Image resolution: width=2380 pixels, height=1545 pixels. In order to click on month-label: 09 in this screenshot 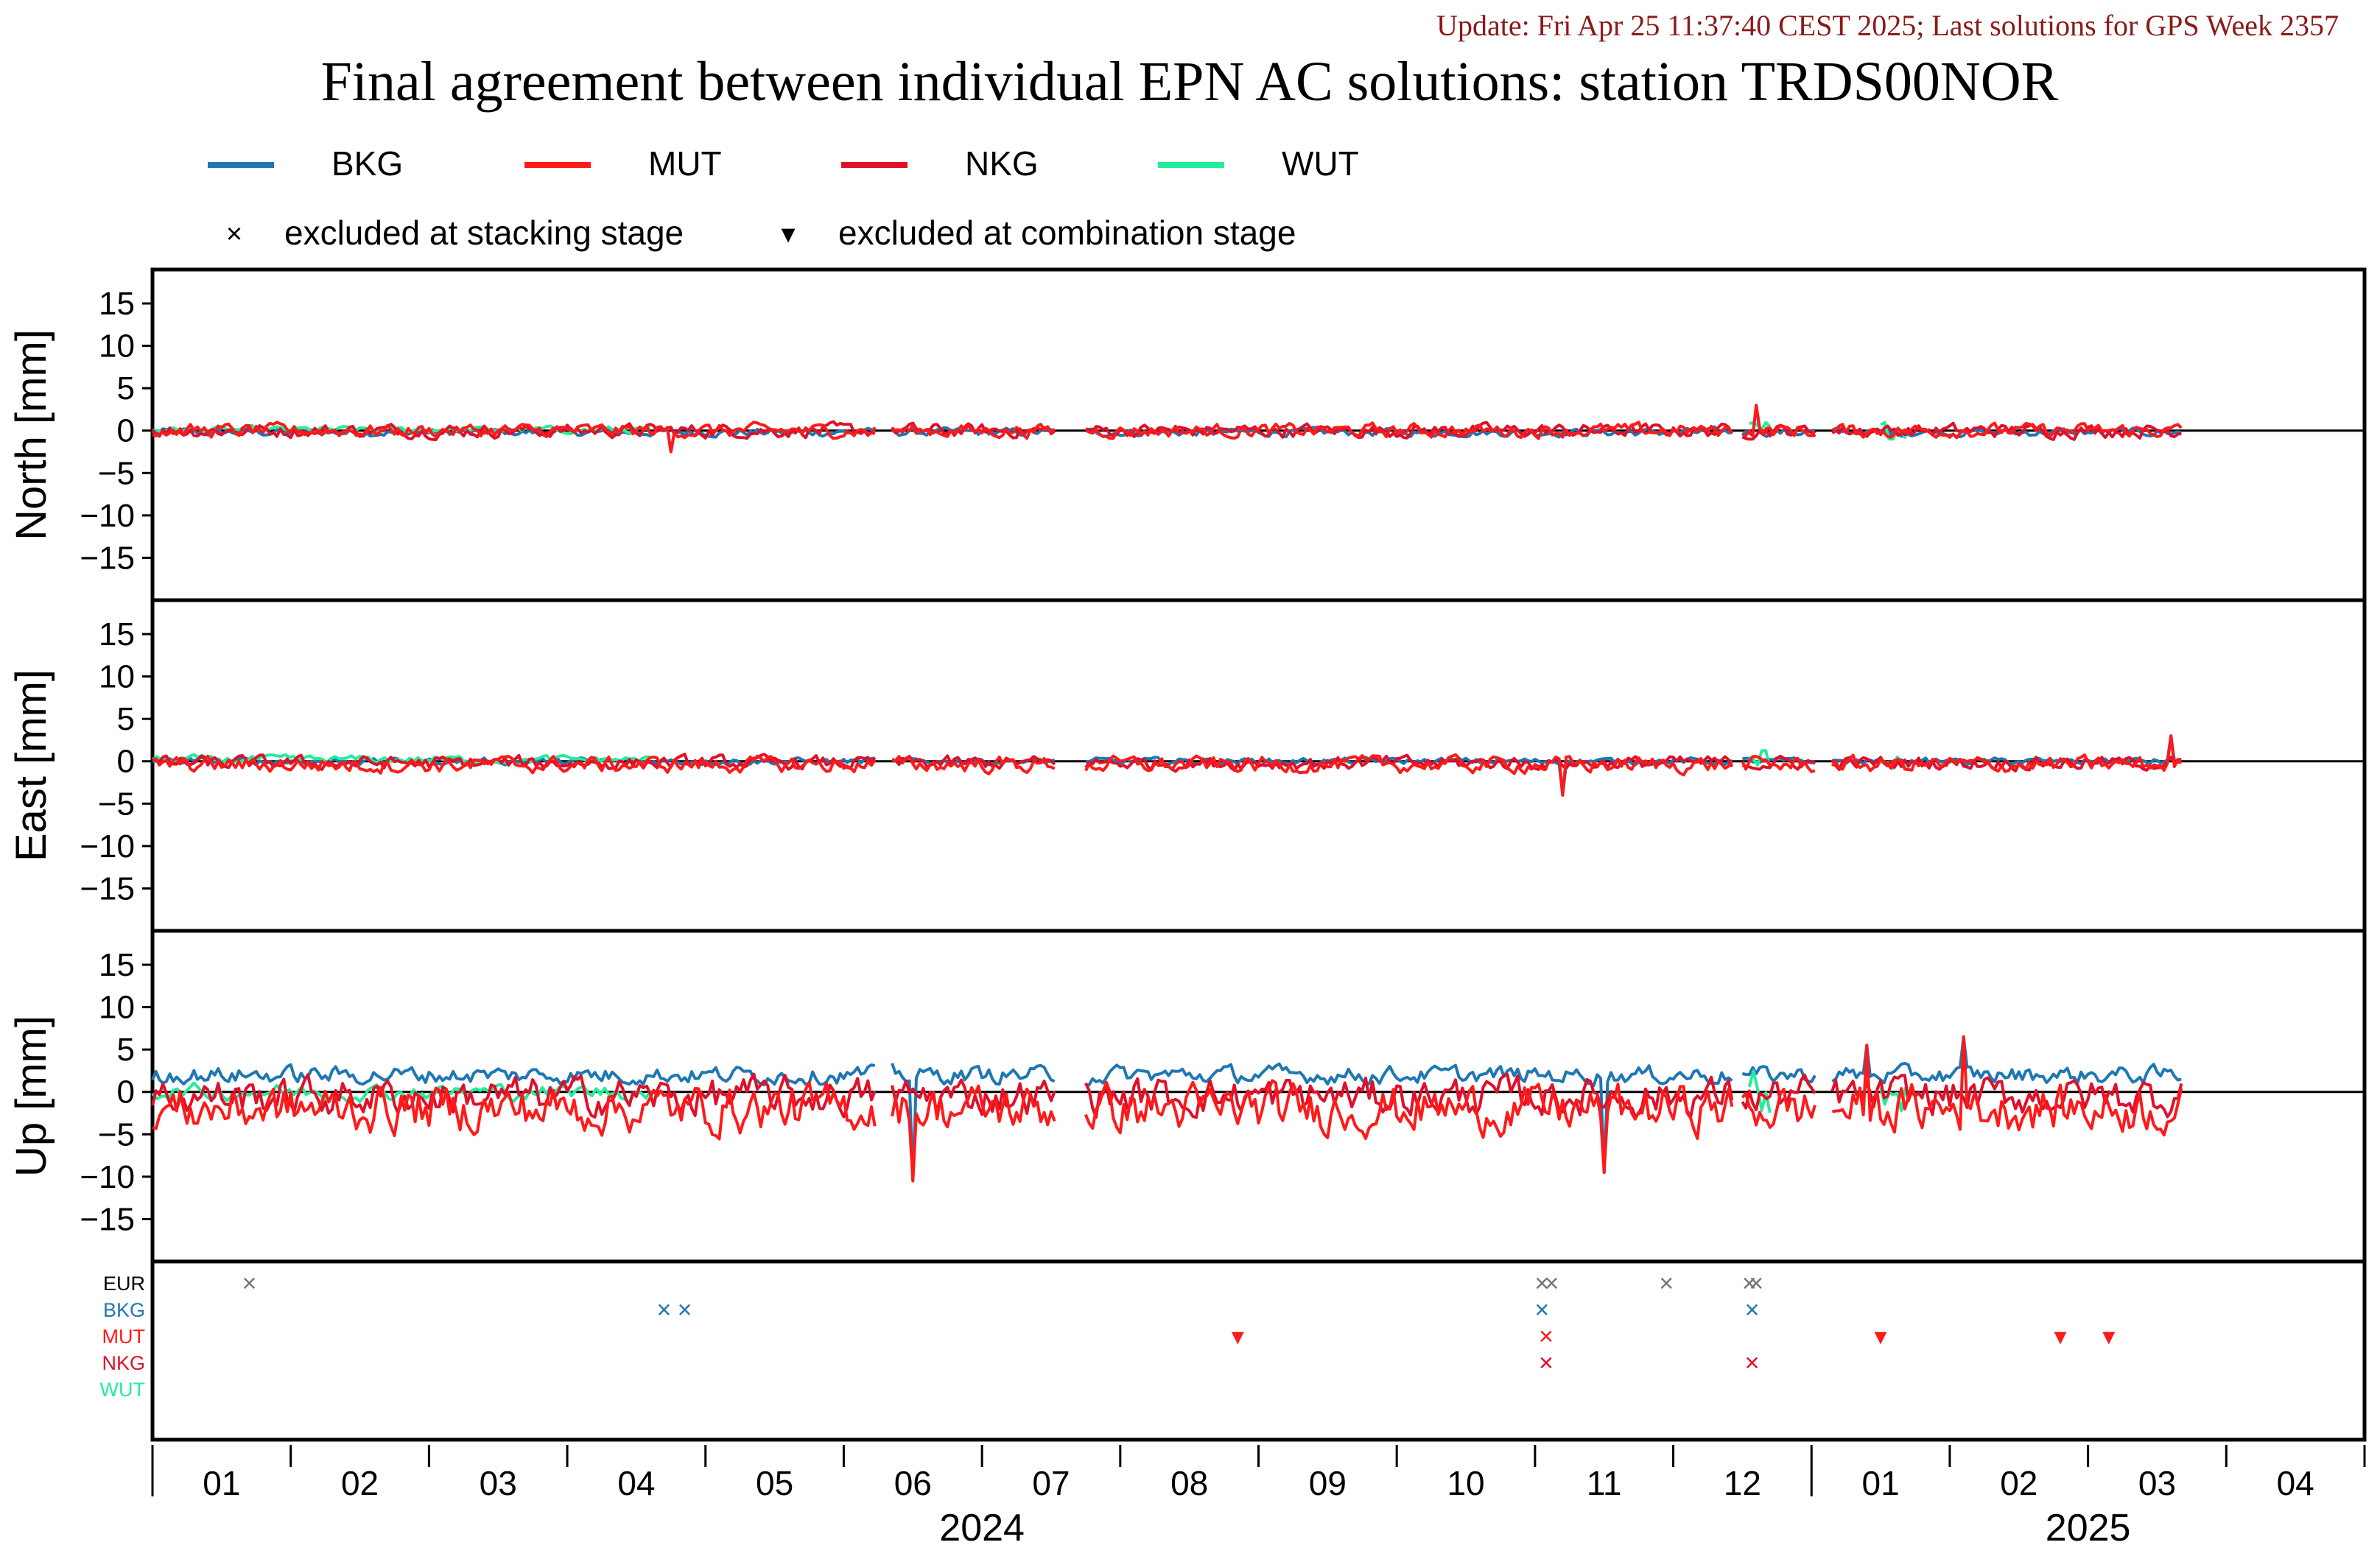, I will do `click(1328, 1483)`.